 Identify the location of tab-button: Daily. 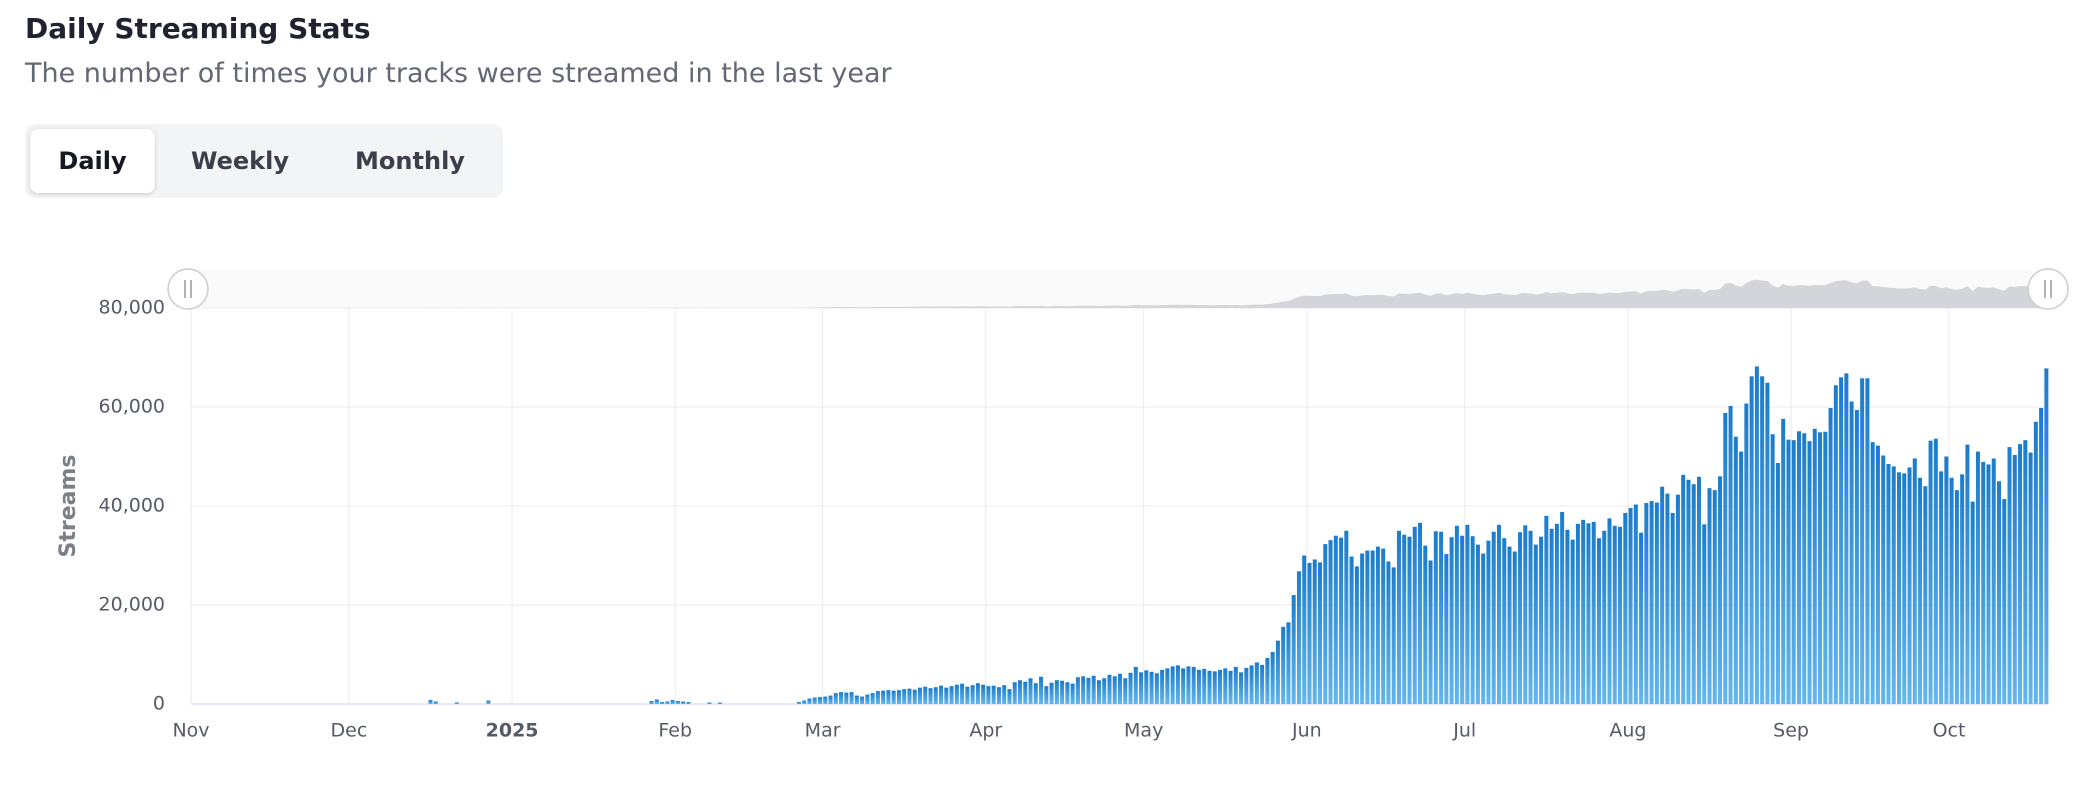
(92, 161).